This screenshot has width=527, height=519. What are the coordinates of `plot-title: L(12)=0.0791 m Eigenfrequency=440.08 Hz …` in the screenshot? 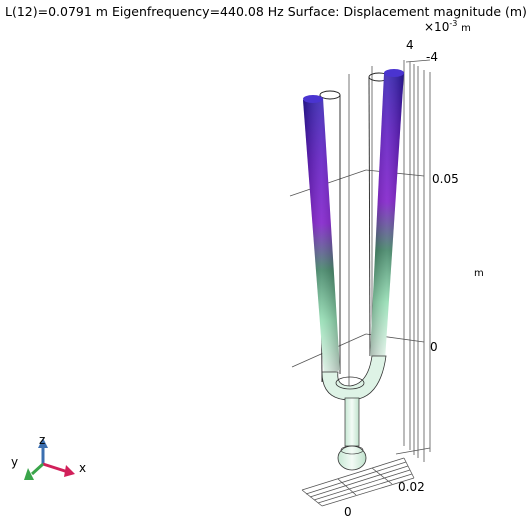 It's located at (266, 11).